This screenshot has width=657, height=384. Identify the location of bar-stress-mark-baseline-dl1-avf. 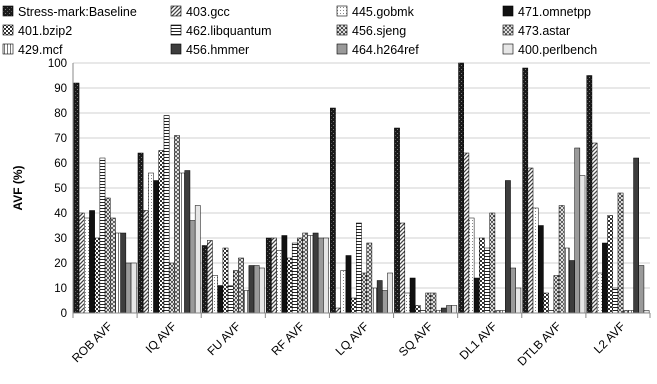
(461, 188).